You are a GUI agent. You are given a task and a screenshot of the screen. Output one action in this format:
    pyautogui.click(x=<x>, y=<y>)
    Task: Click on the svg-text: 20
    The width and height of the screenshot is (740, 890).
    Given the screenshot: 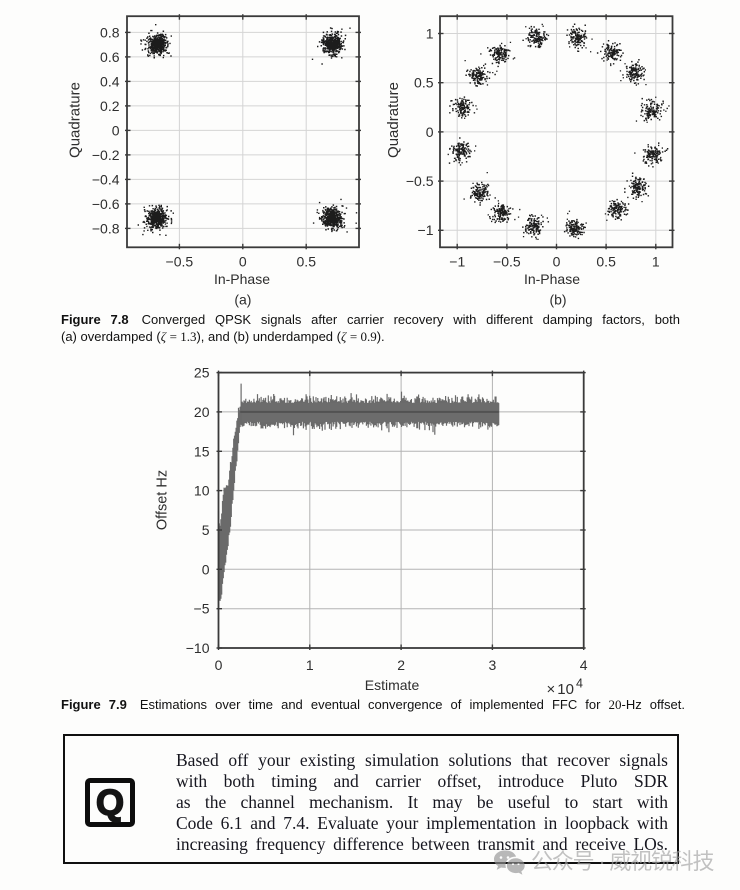 What is the action you would take?
    pyautogui.click(x=202, y=412)
    